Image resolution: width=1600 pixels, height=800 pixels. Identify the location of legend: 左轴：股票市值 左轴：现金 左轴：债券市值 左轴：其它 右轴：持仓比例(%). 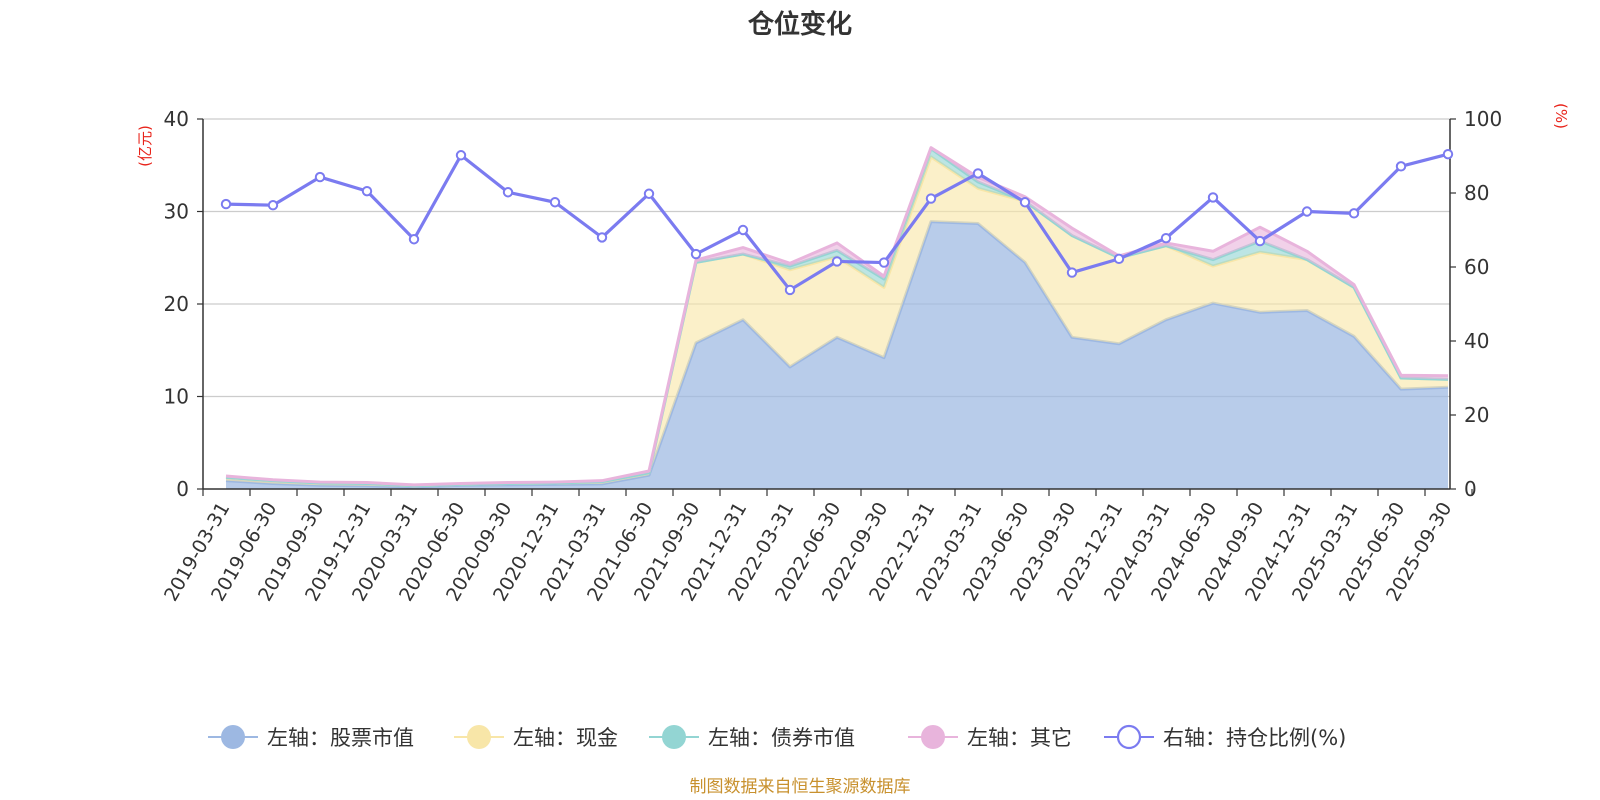
(777, 737).